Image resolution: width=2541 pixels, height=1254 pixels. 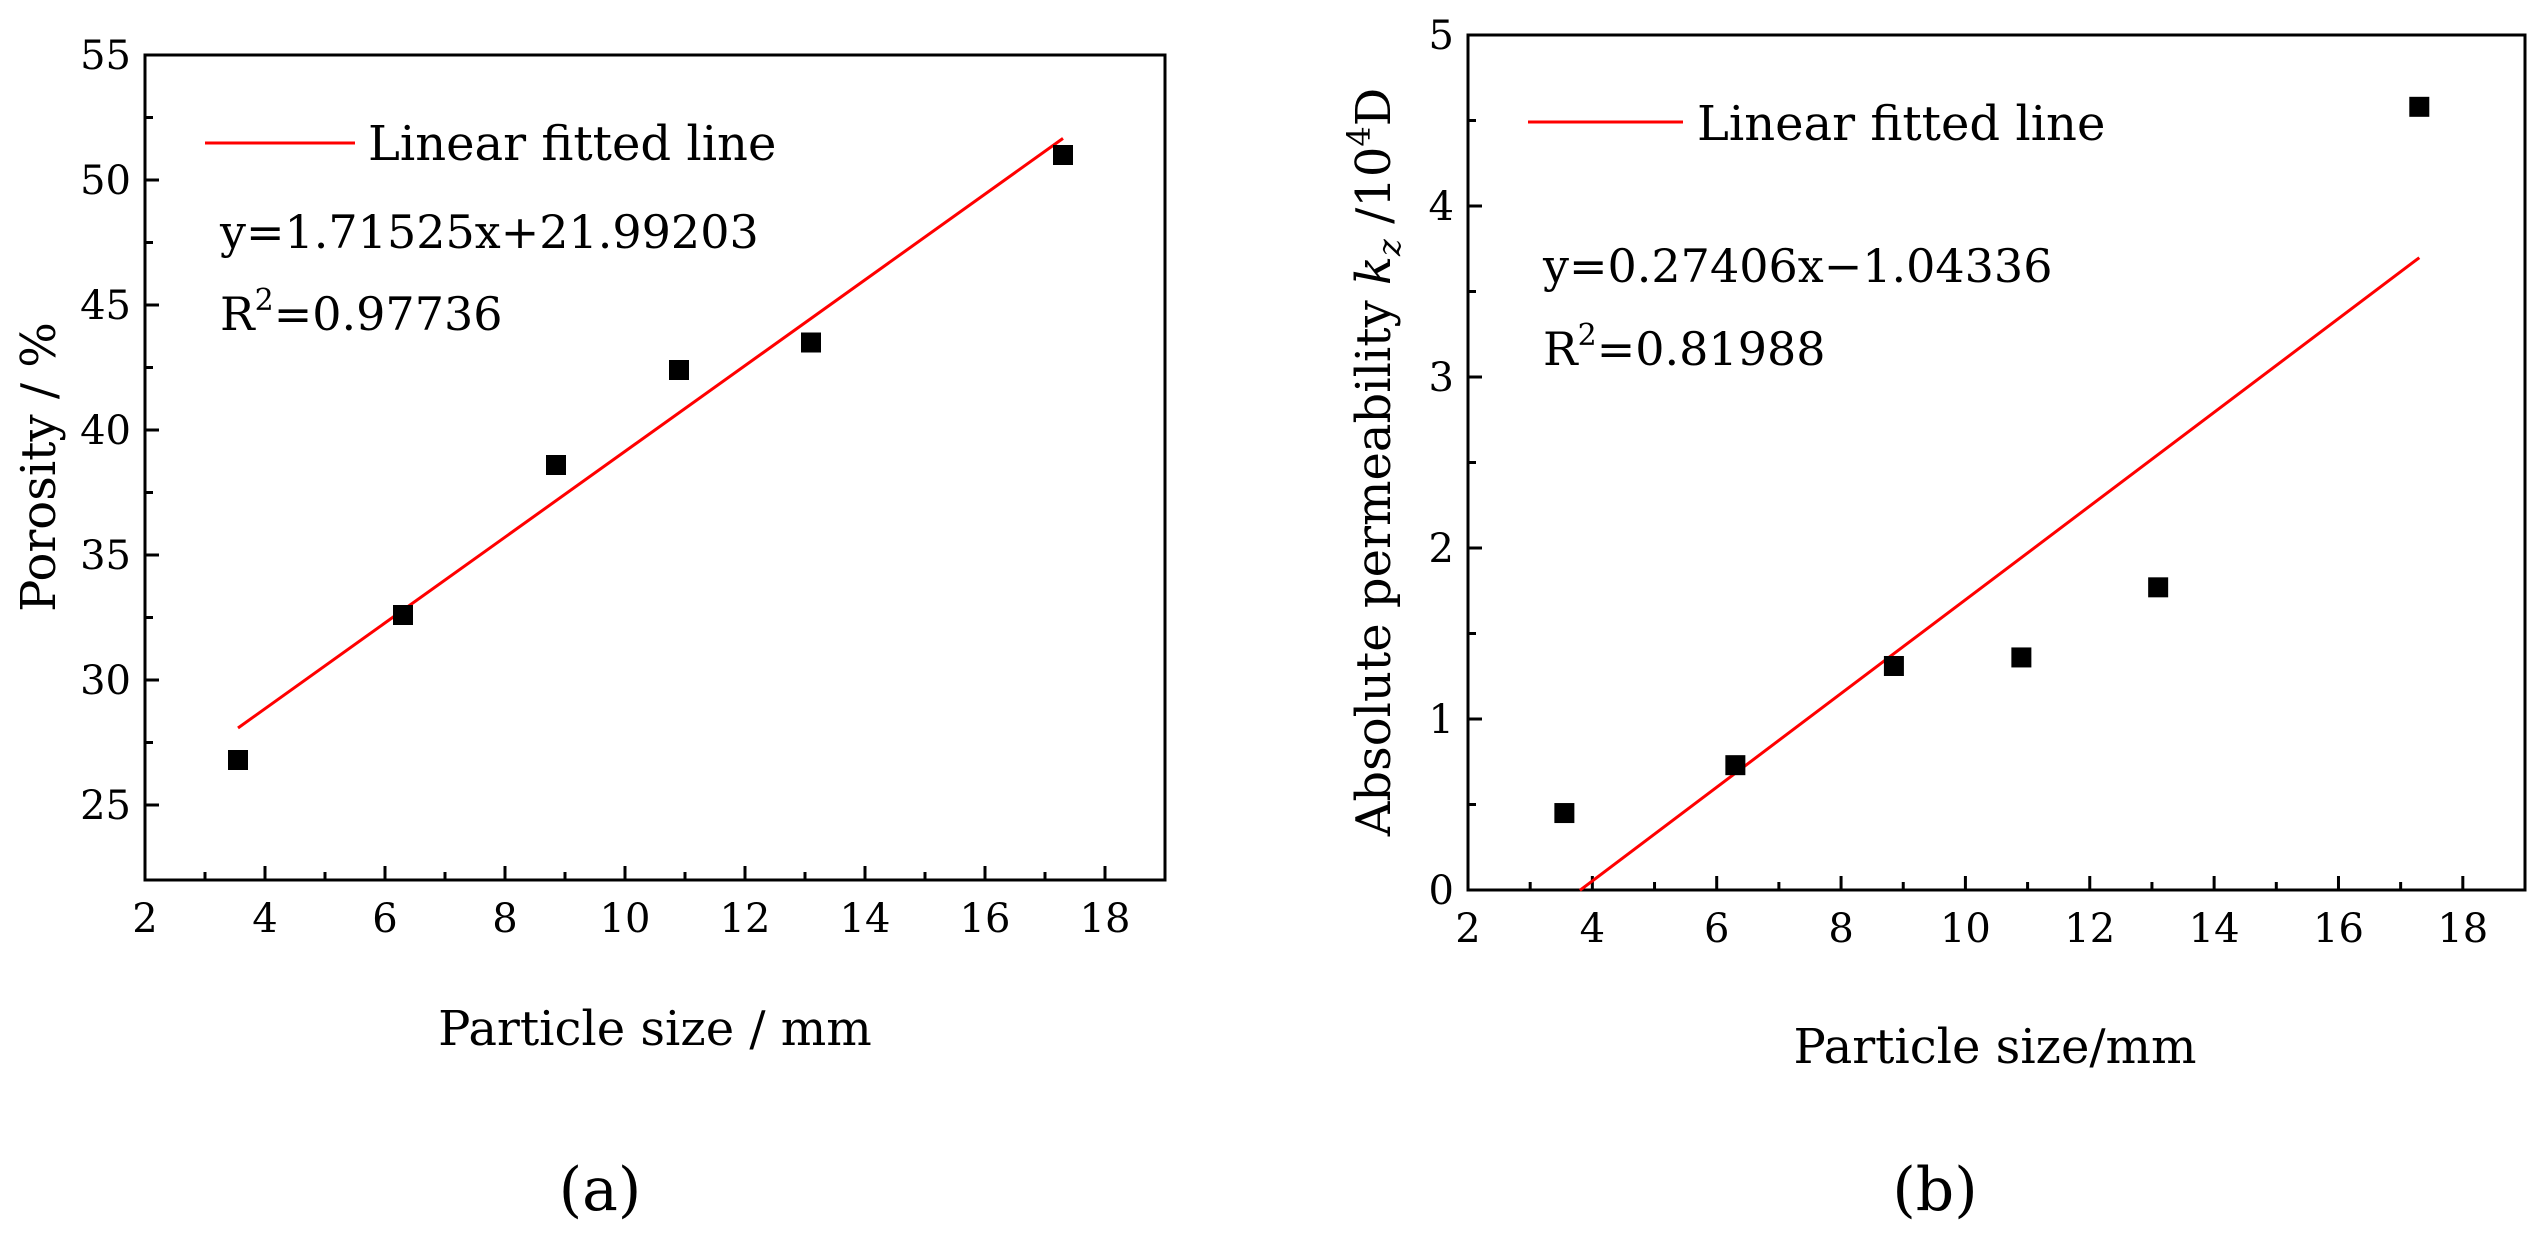 What do you see at coordinates (1441, 207) in the screenshot?
I see `y-tick-label: 4` at bounding box center [1441, 207].